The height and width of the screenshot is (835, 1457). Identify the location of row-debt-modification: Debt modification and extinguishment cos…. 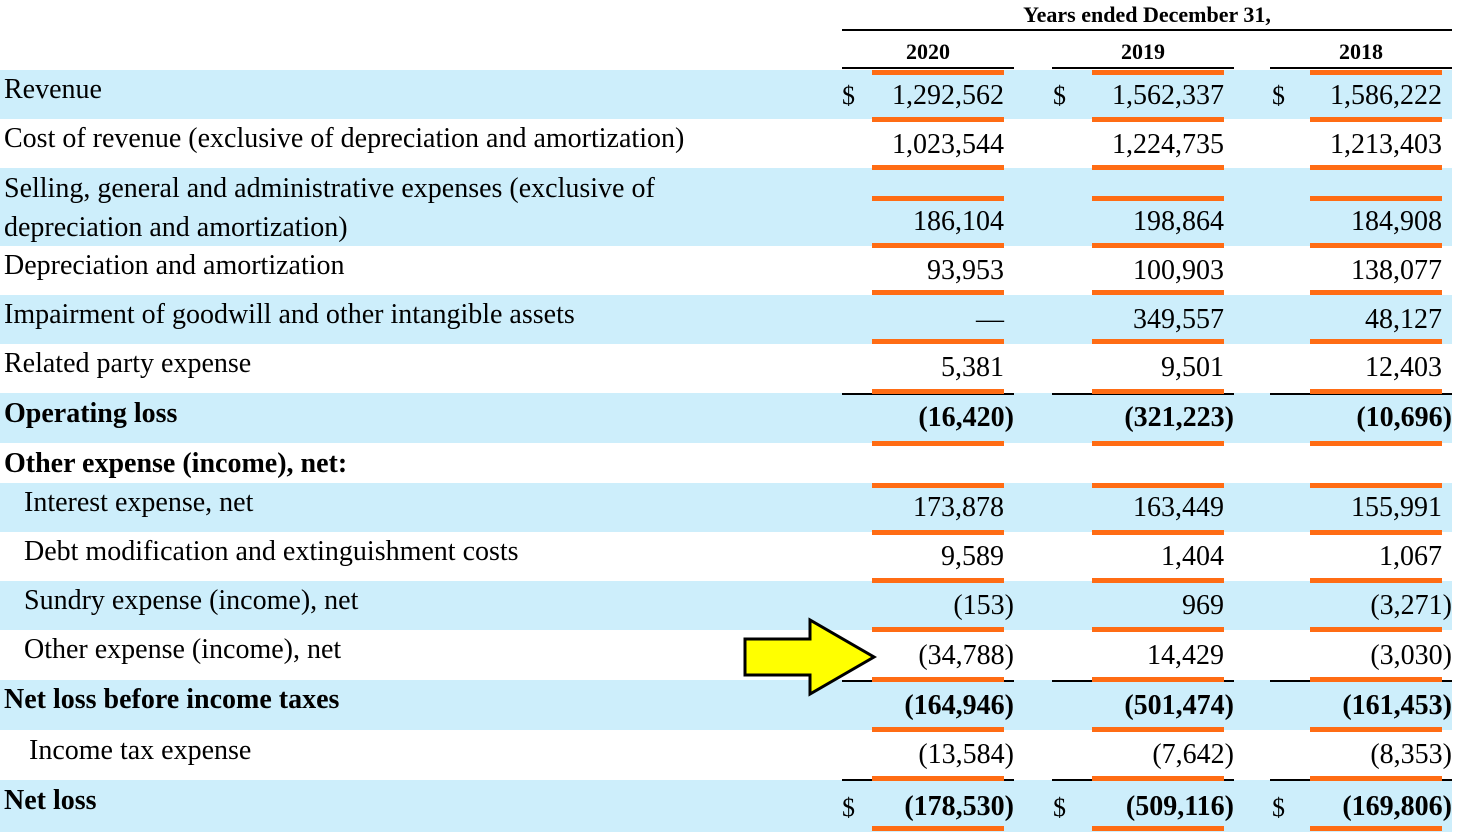
(728, 556).